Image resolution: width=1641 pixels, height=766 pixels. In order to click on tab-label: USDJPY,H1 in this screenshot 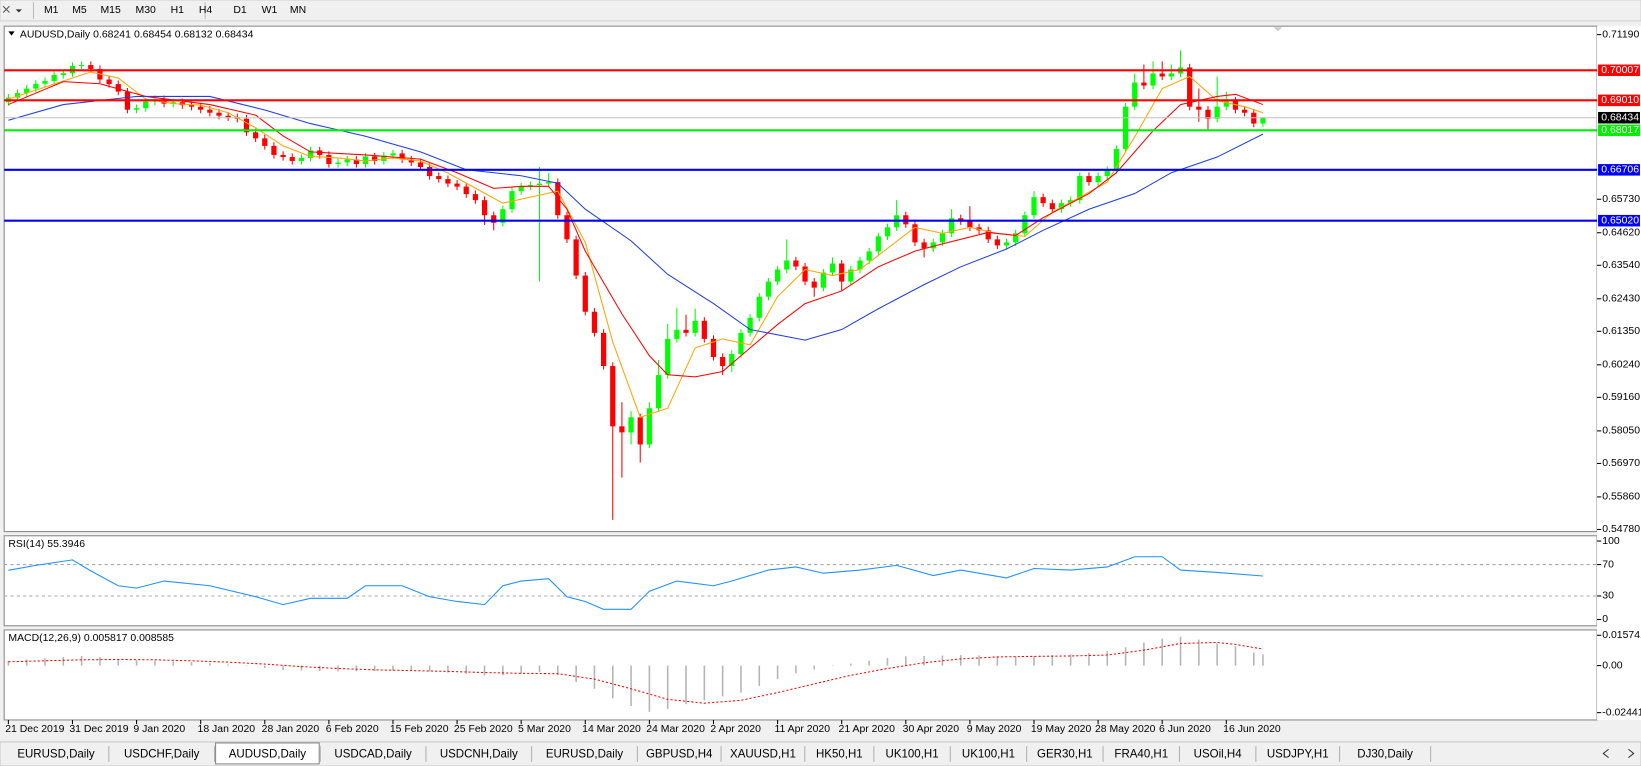, I will do `click(1298, 755)`.